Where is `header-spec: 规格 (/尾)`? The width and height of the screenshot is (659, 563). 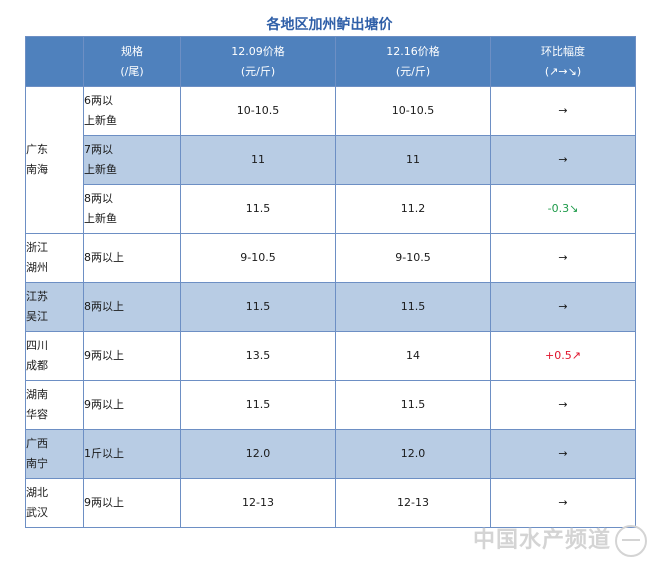
header-spec: 规格 (/尾) is located at coordinates (132, 61).